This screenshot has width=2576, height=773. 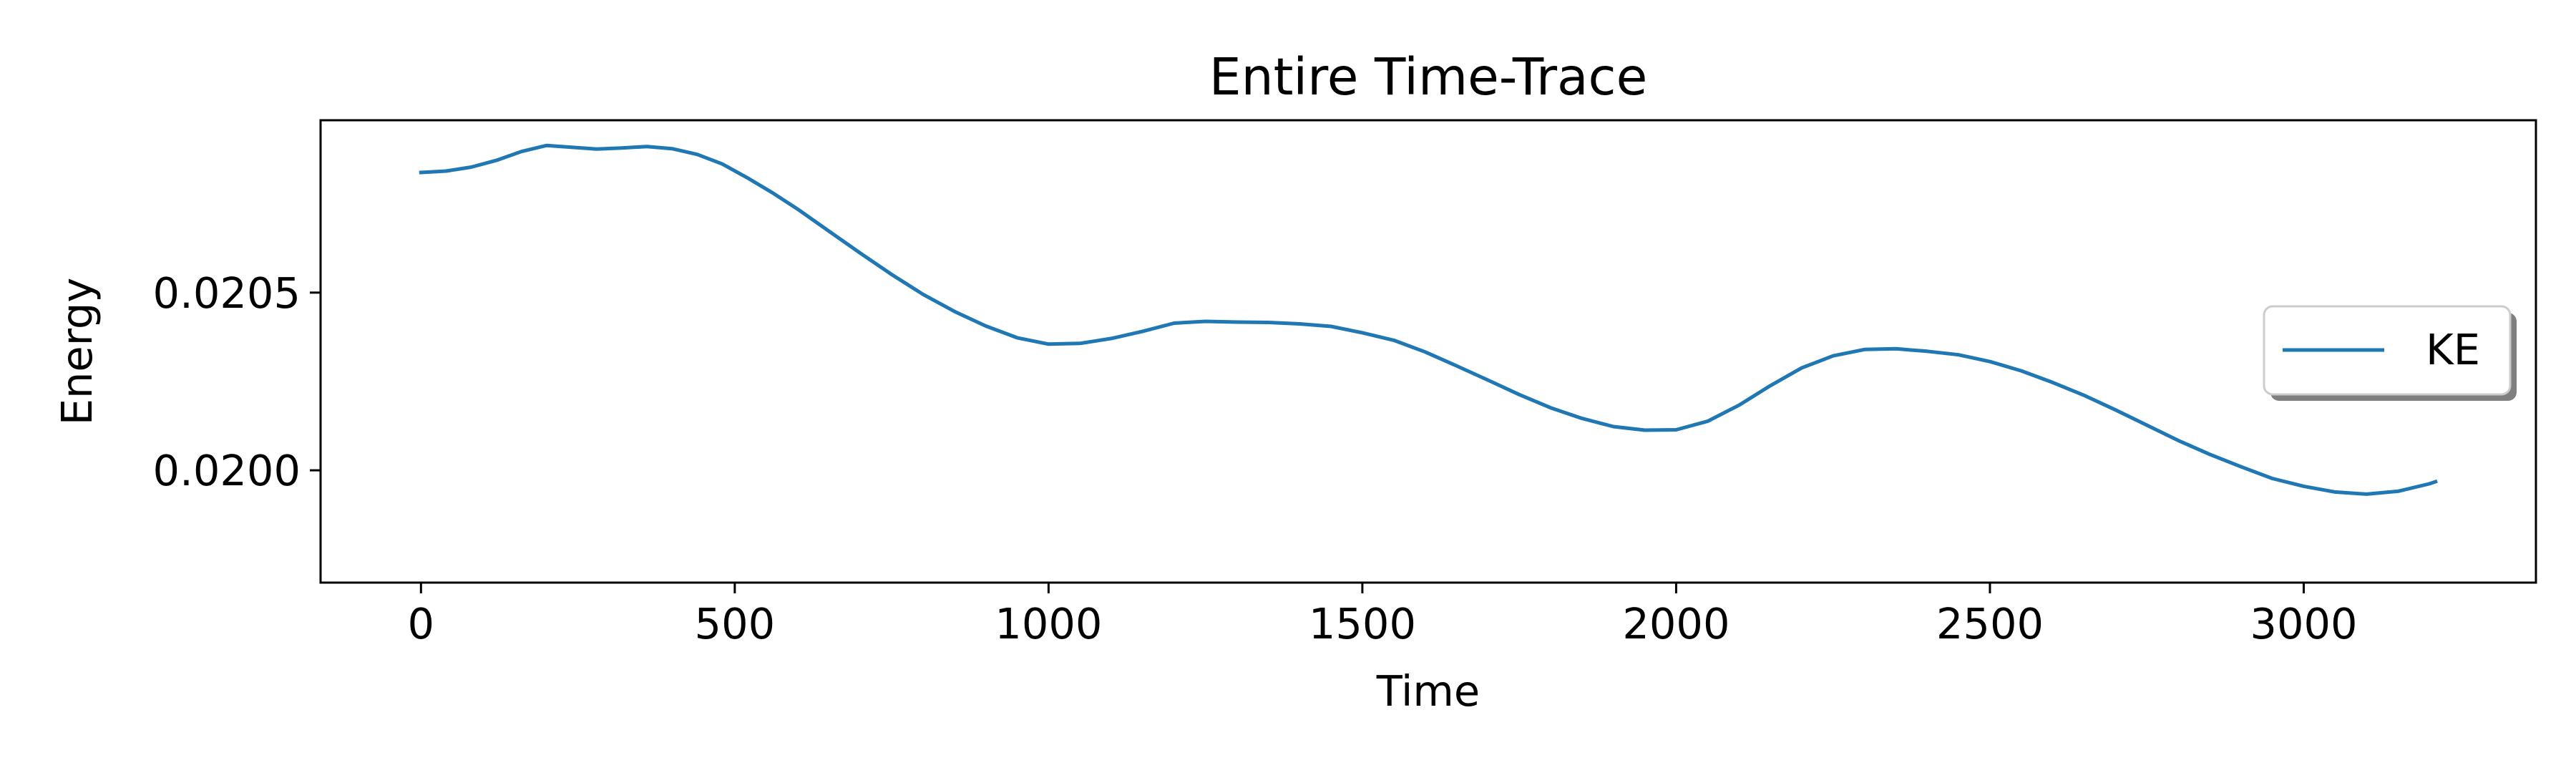 What do you see at coordinates (227, 470) in the screenshot?
I see `y-tick-label: 0.0200` at bounding box center [227, 470].